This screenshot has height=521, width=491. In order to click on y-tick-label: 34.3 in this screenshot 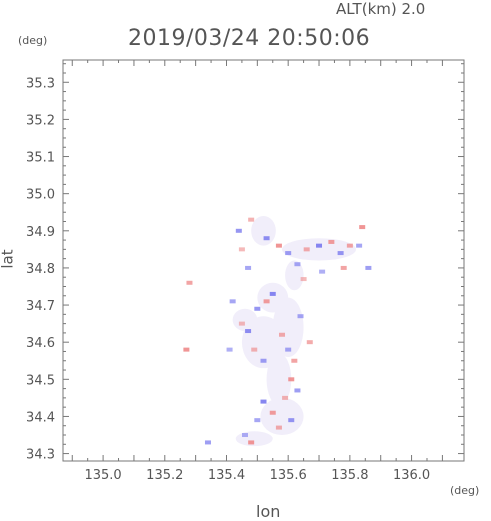, I will do `click(40, 455)`.